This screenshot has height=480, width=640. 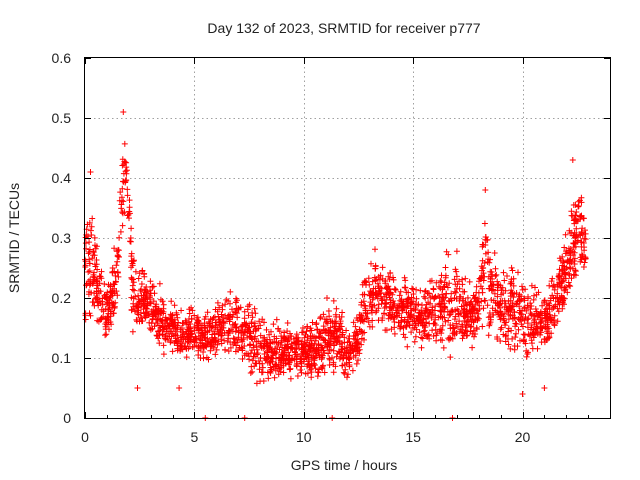 What do you see at coordinates (62, 118) in the screenshot?
I see `y-tick-label: 0.5` at bounding box center [62, 118].